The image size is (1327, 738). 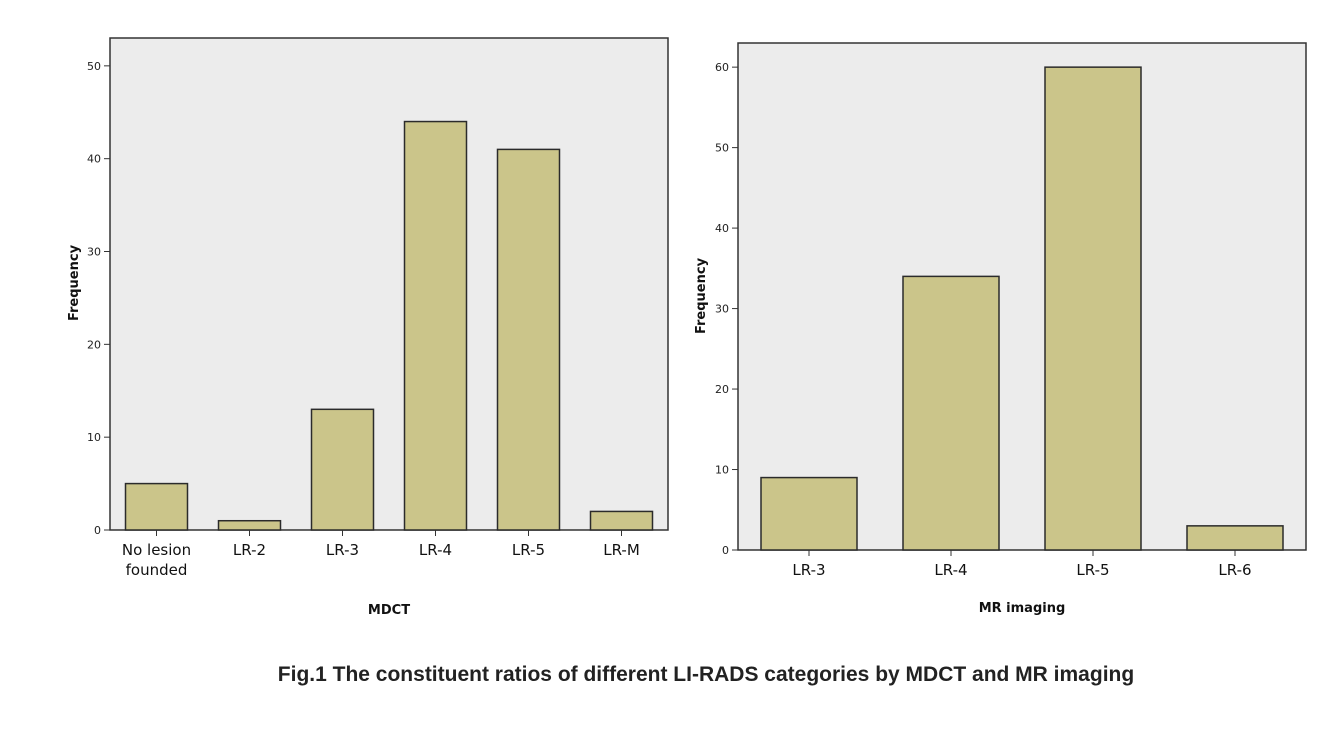 I want to click on mdct-ytick-label-30: 30, so click(x=94, y=252).